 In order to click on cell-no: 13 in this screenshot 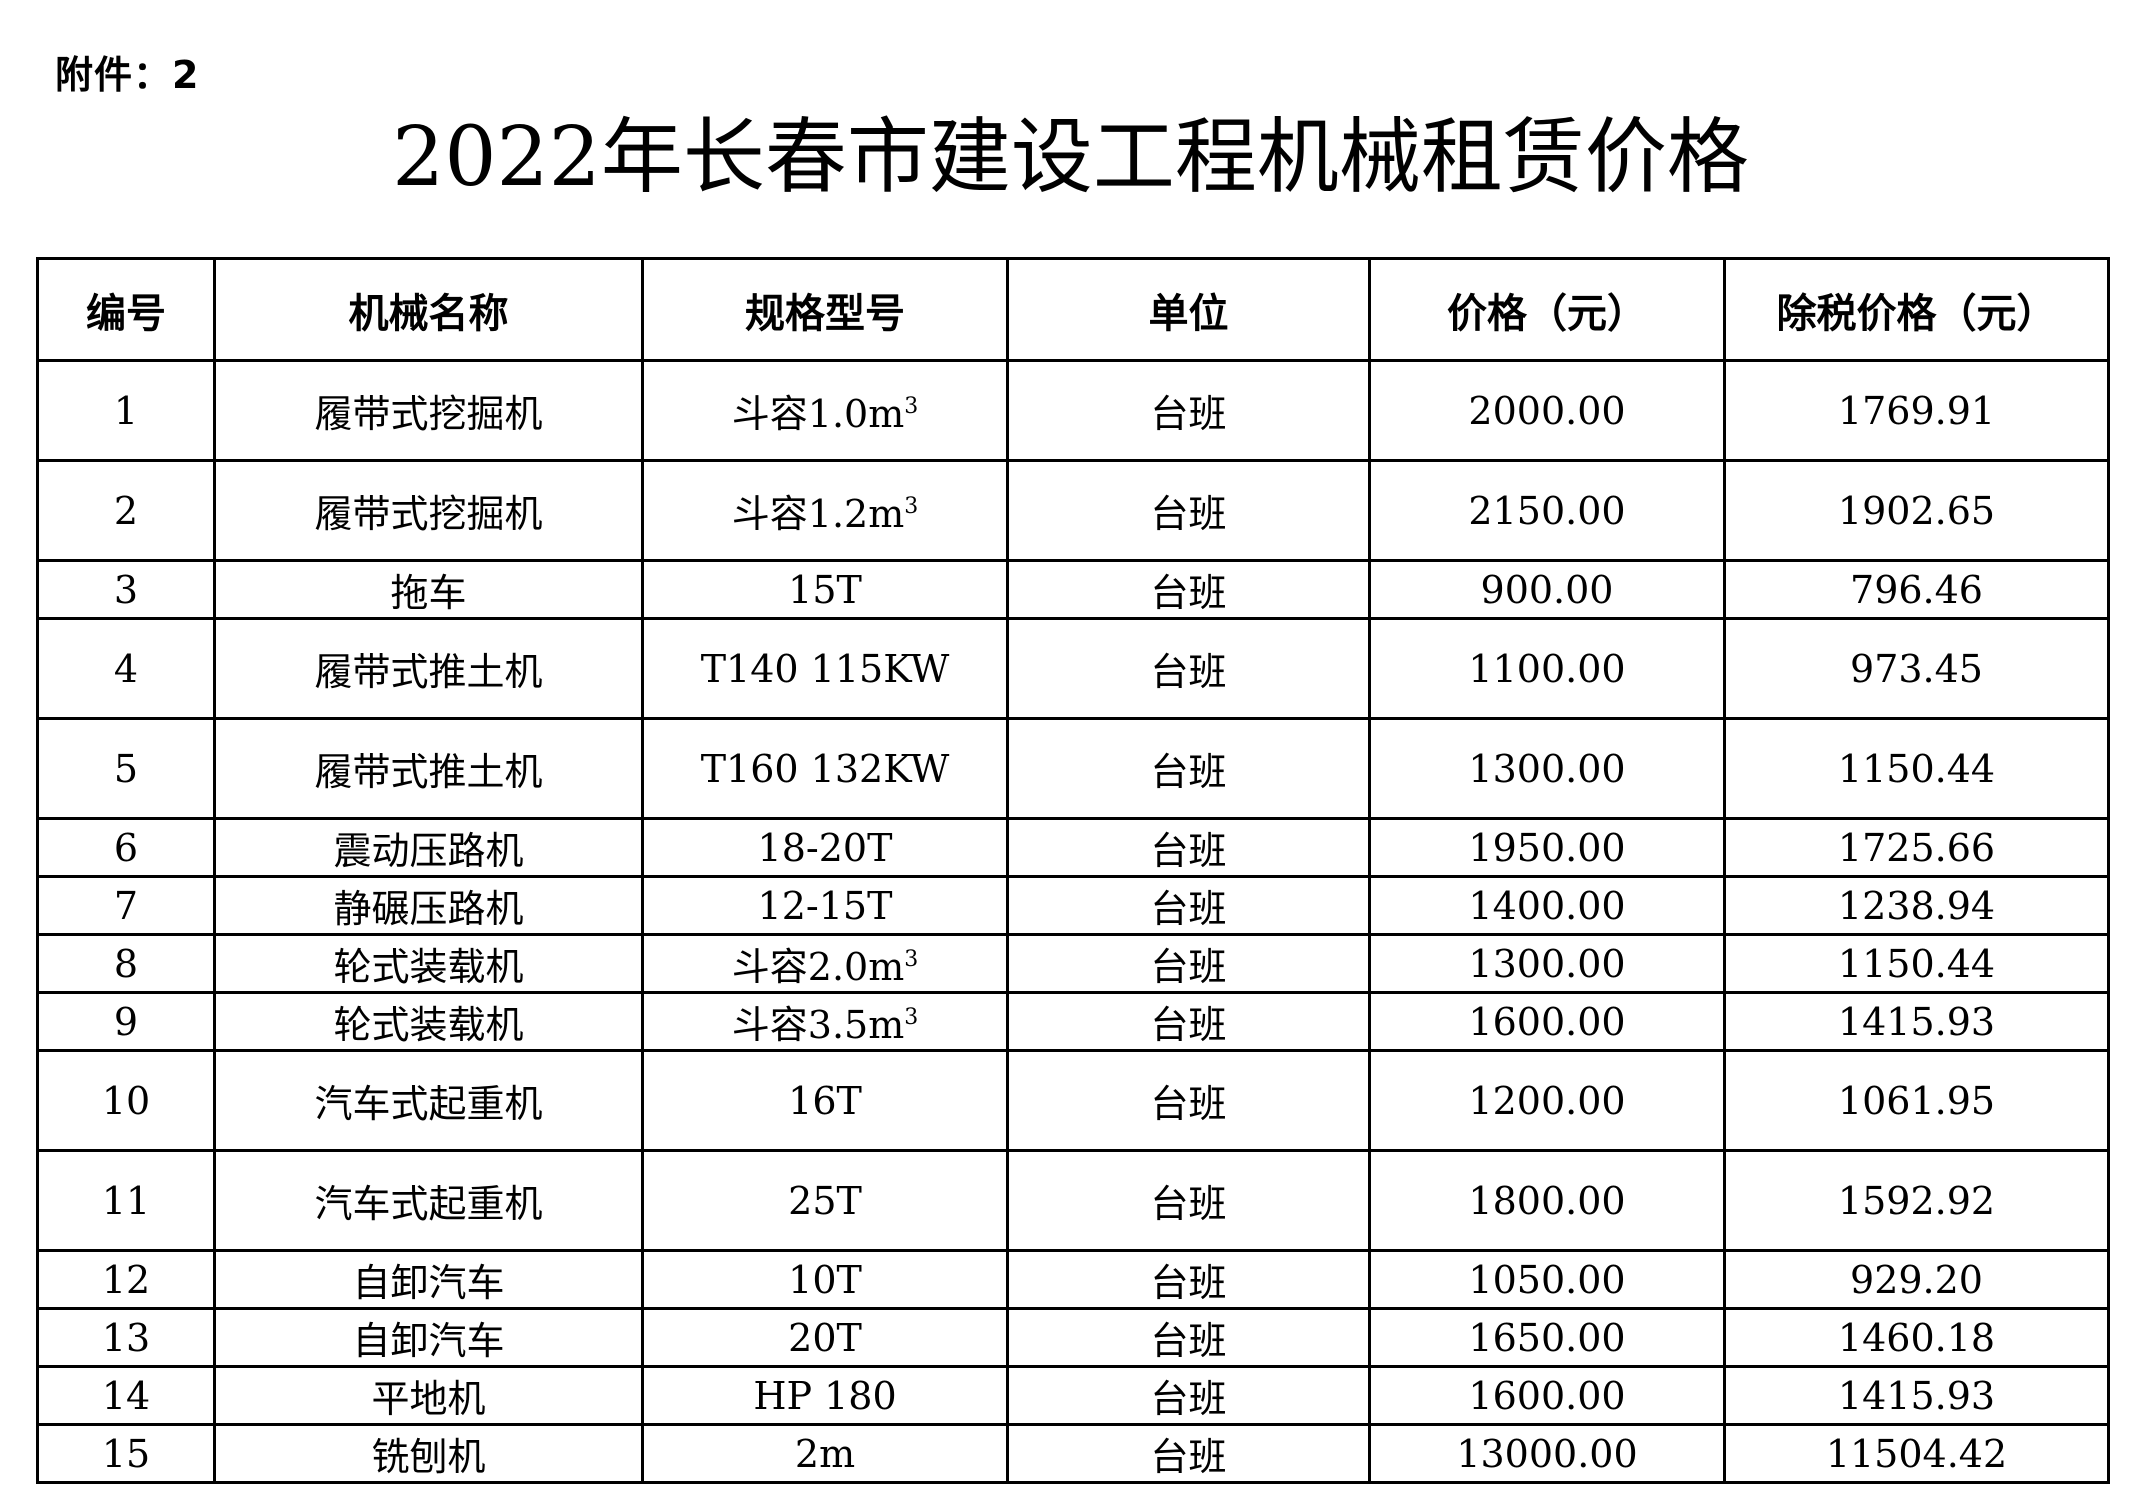, I will do `click(126, 1337)`.